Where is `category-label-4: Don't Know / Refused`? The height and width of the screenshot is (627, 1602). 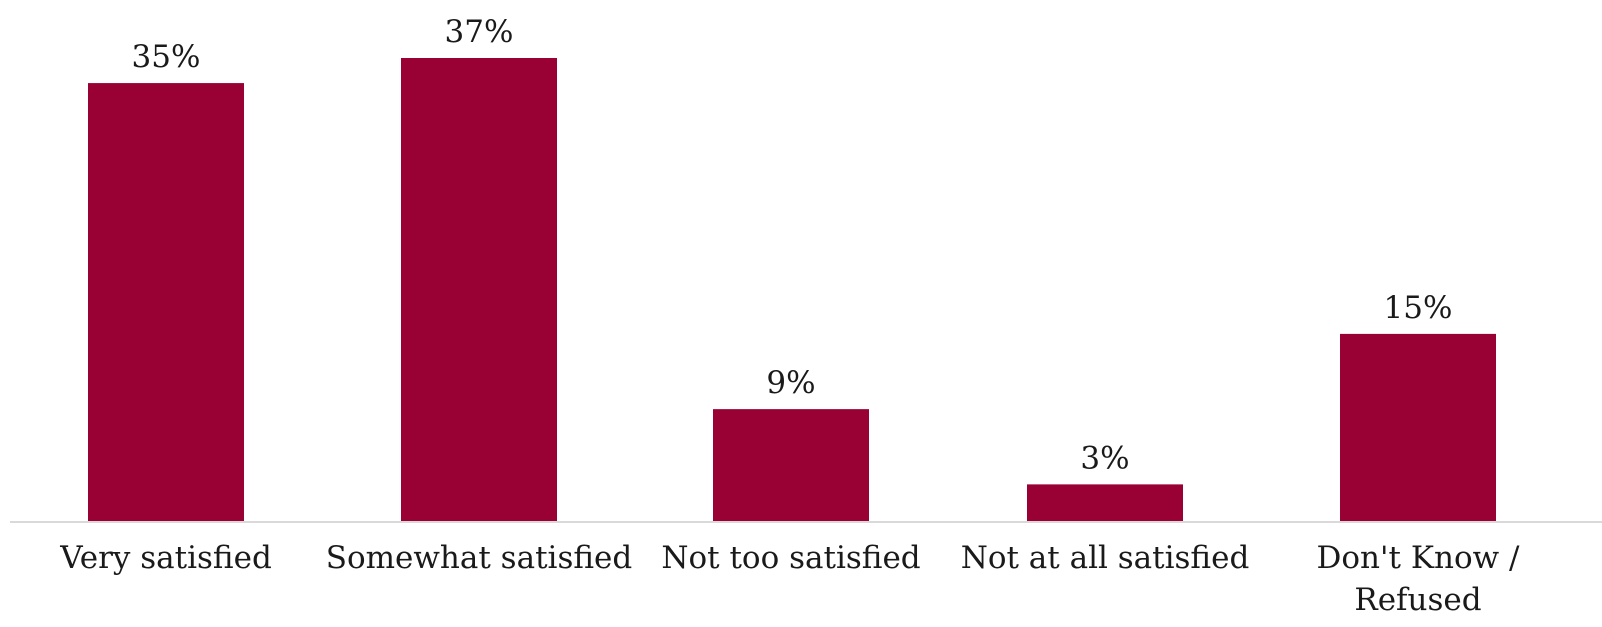
category-label-4: Don't Know / Refused is located at coordinates (1418, 579).